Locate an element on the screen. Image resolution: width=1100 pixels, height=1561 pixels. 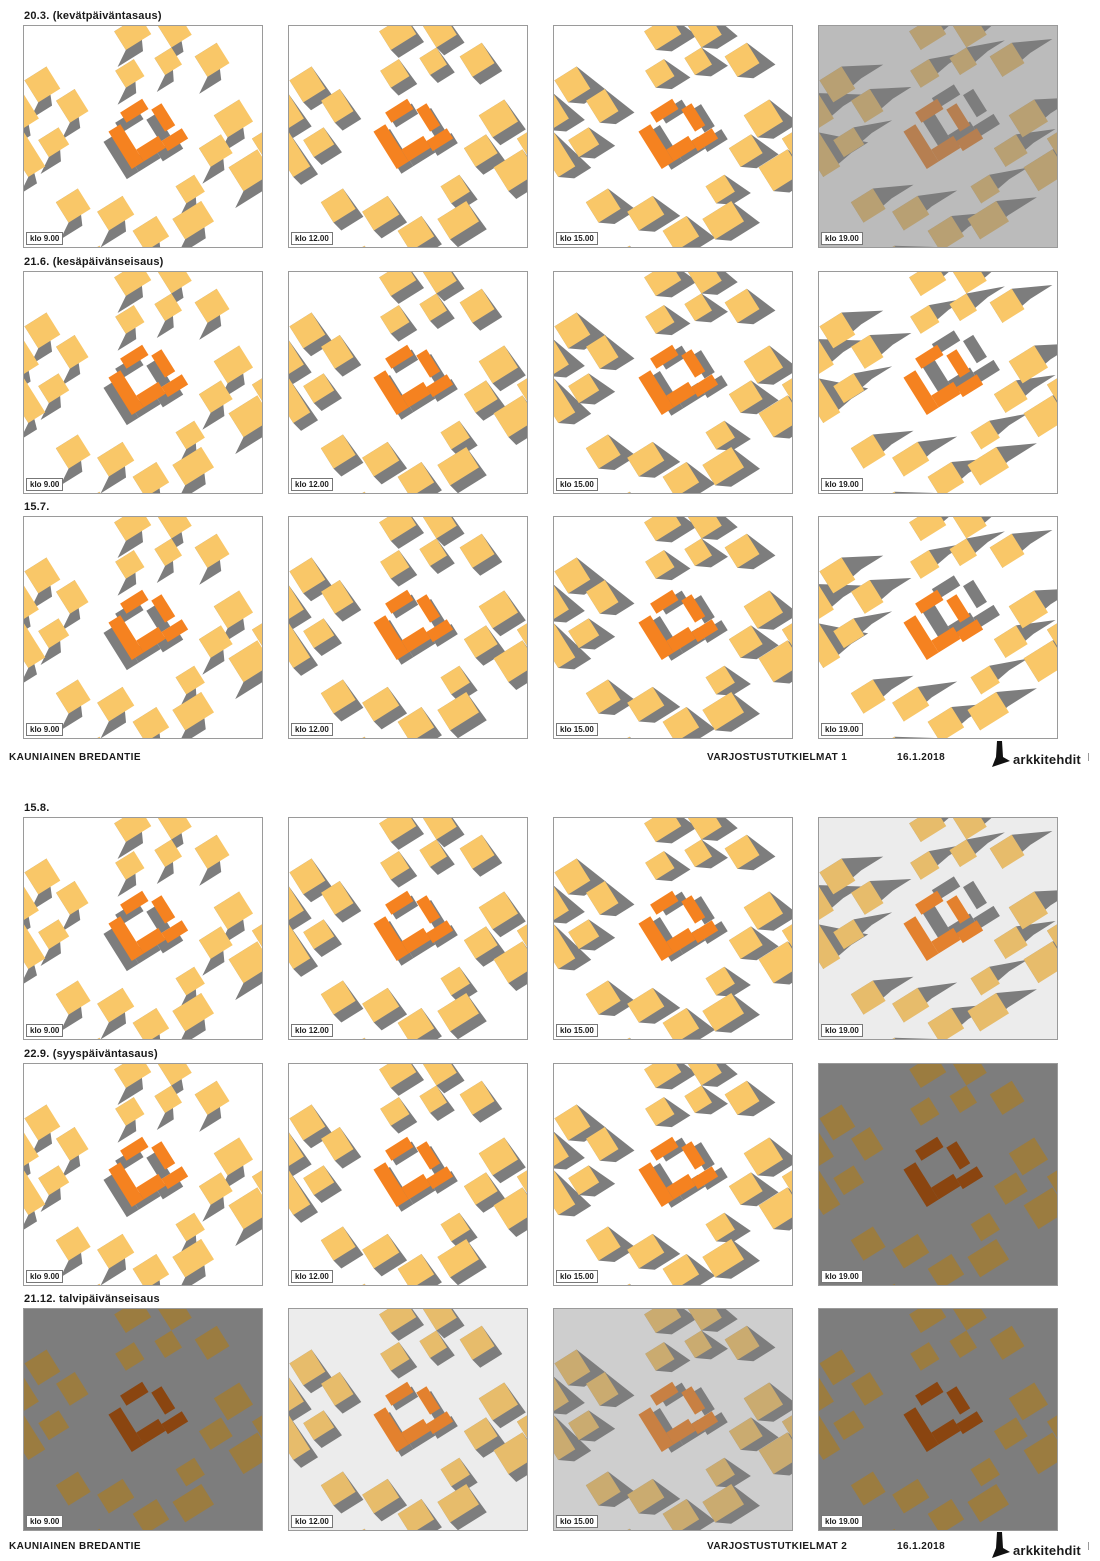
shadow-map-panel: klo 12.00 is located at coordinates (408, 1174).